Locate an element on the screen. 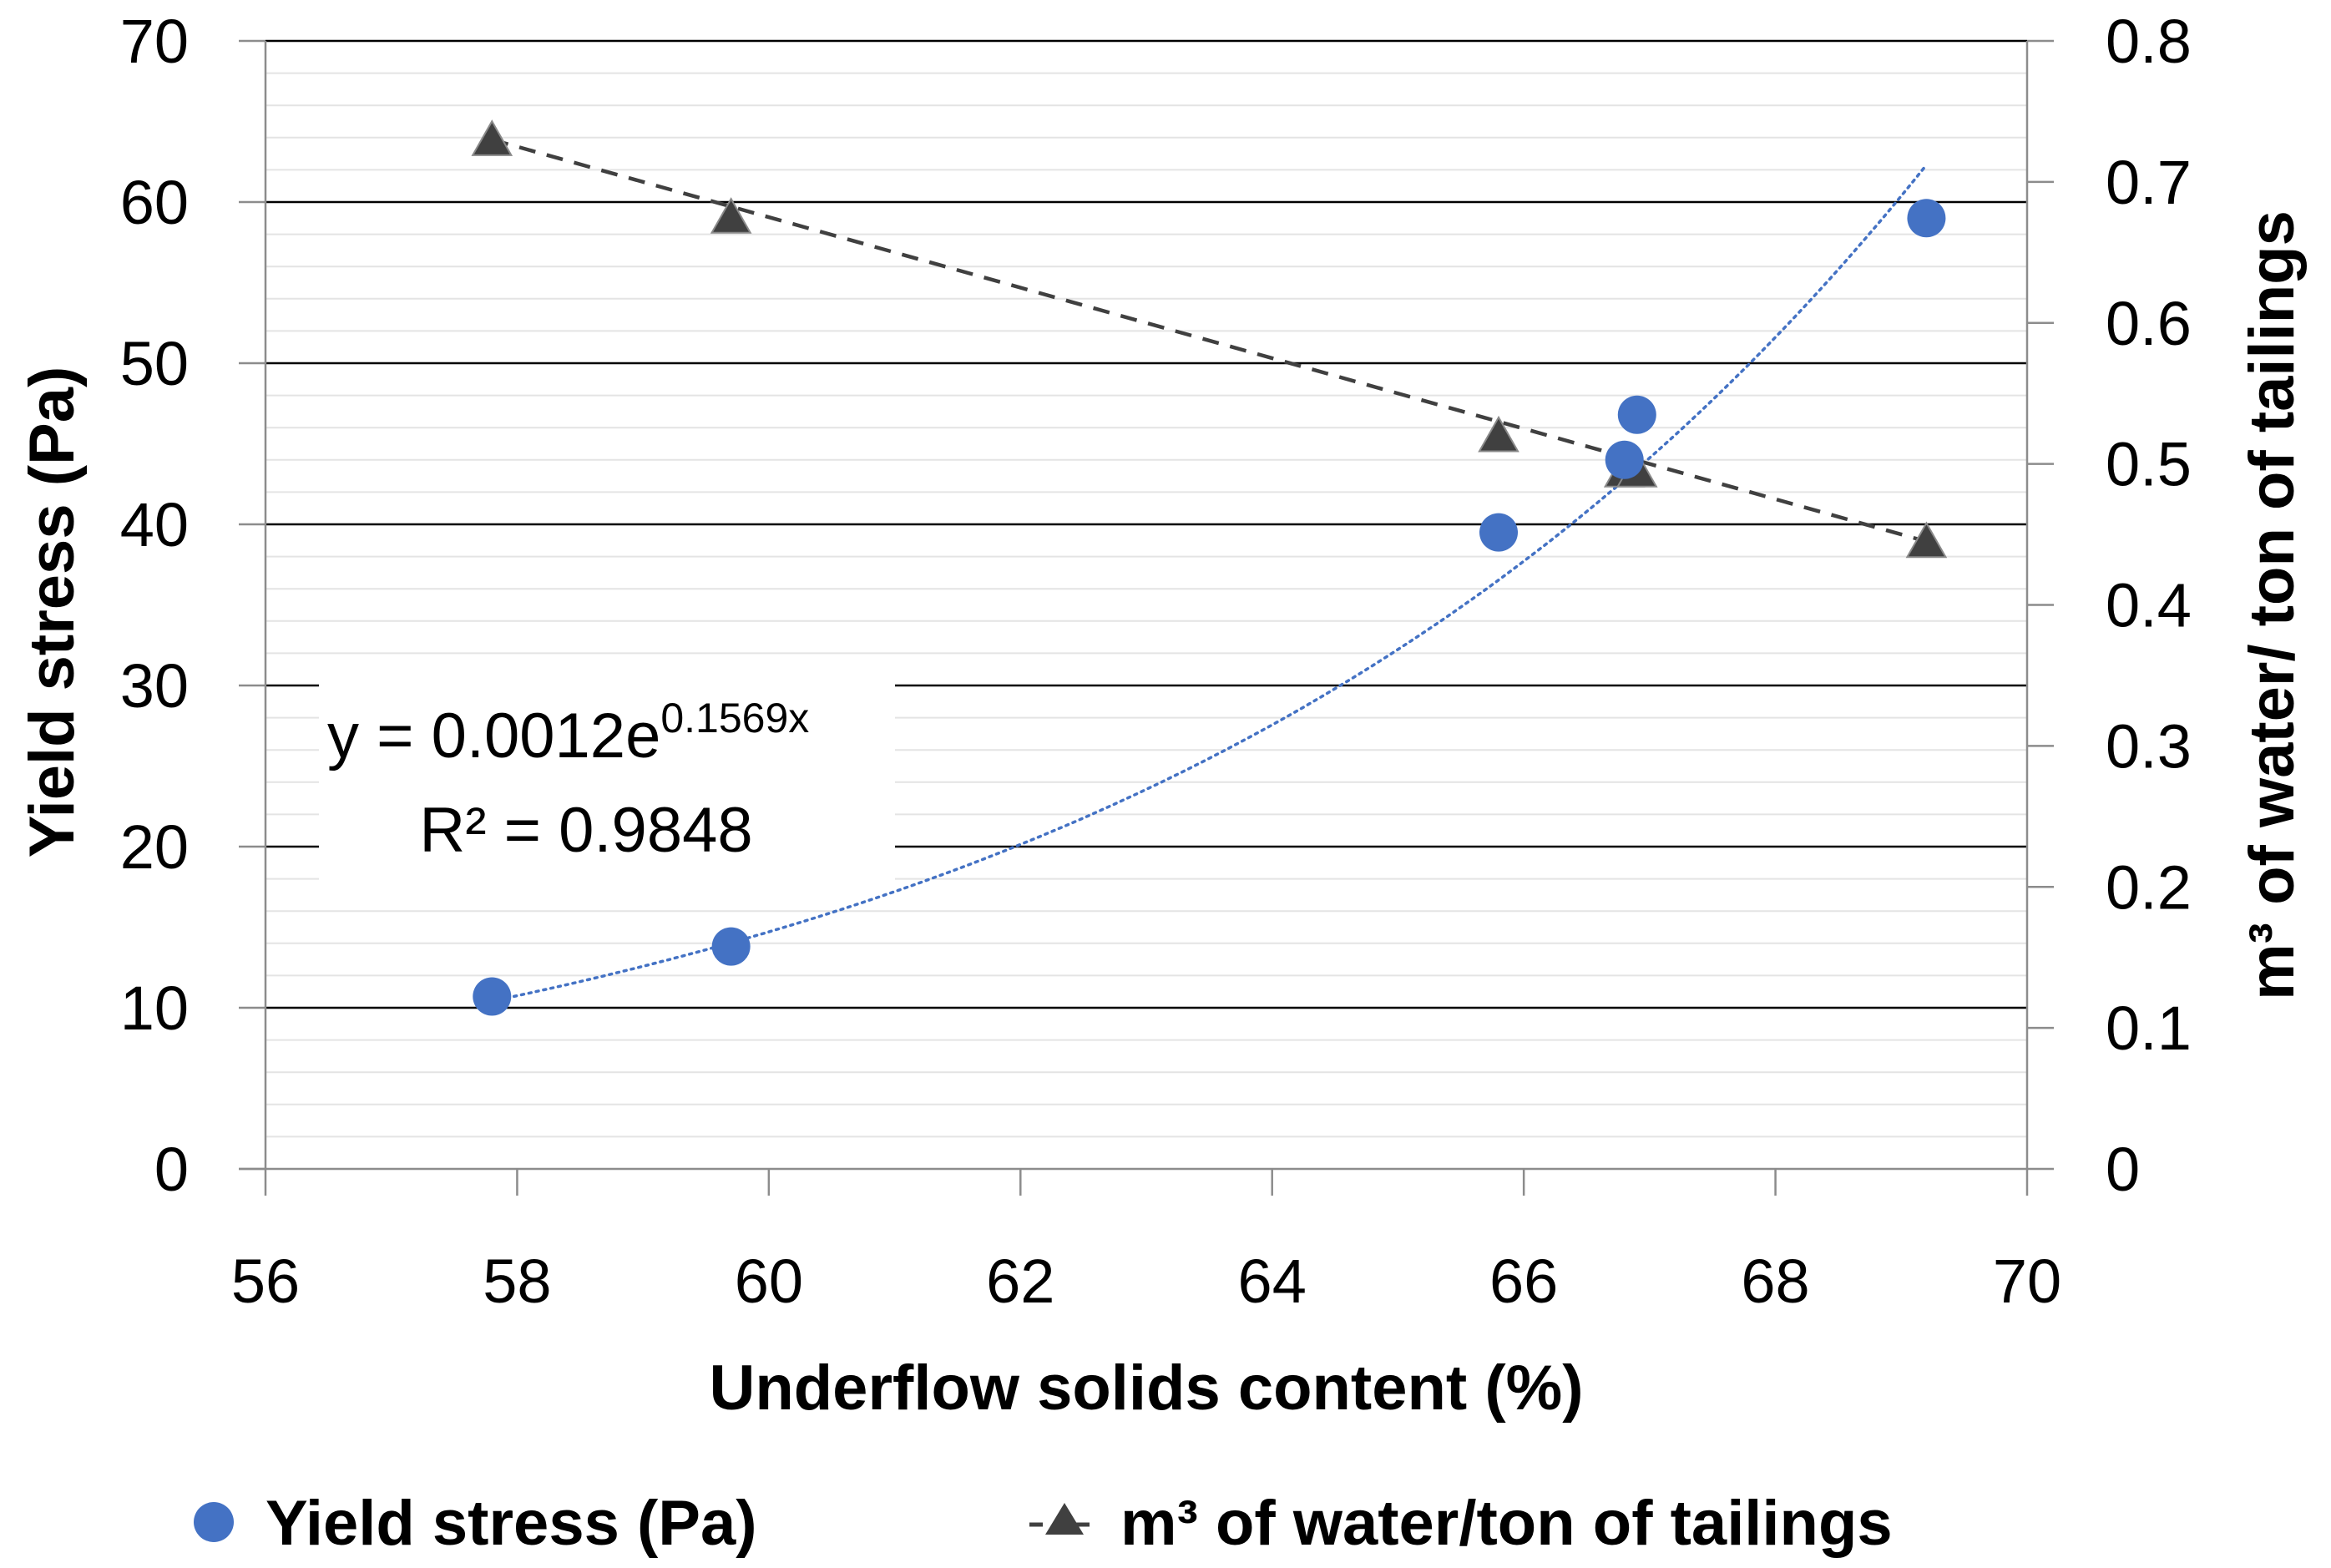  legend-label-water: m³ of water/ton of tailings is located at coordinates (1506, 1523).